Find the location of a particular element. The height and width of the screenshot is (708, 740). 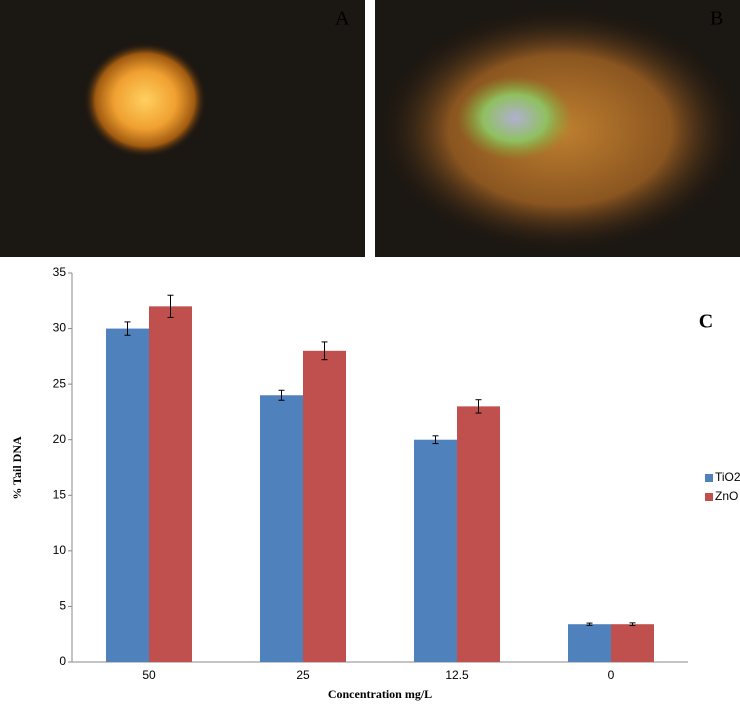

x-tick-label: 50 is located at coordinates (149, 675).